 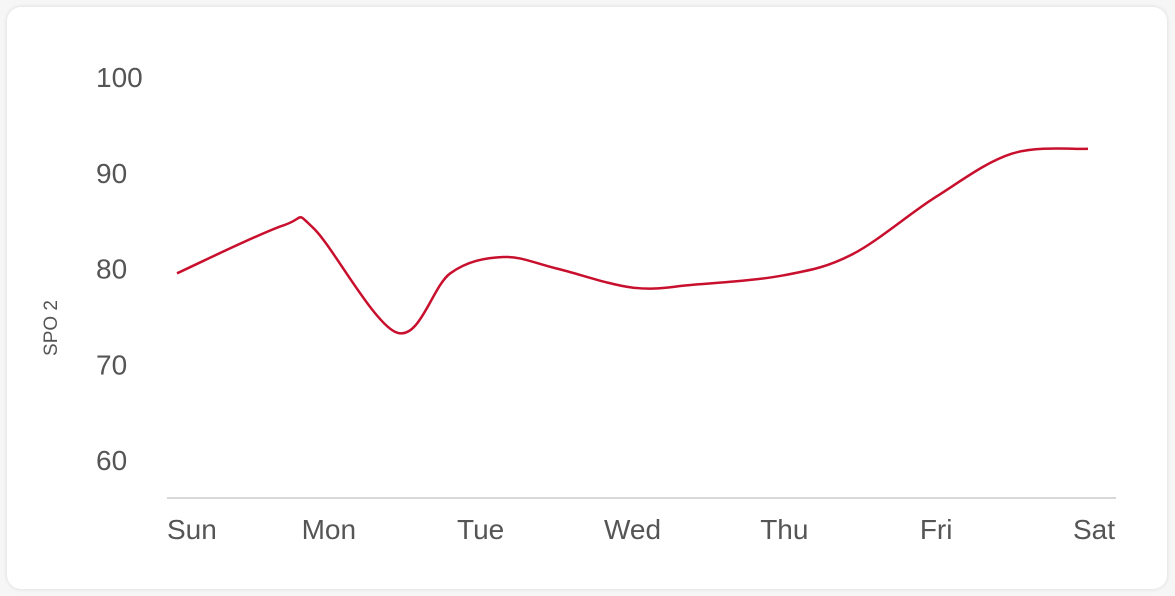 I want to click on y-axis-label: SPO 2, so click(x=51, y=328).